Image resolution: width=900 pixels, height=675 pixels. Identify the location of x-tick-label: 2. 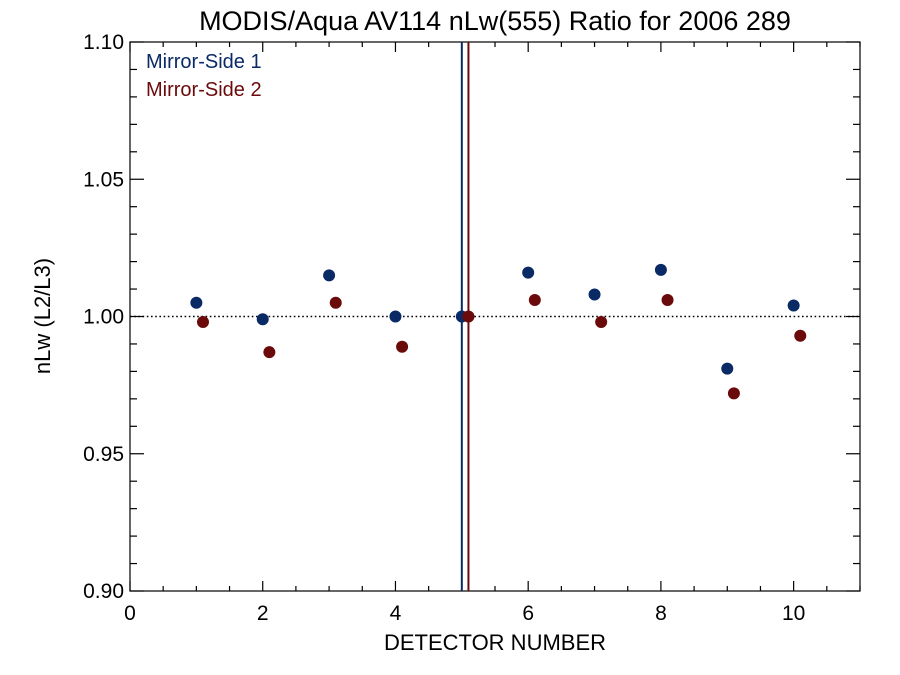
(263, 613).